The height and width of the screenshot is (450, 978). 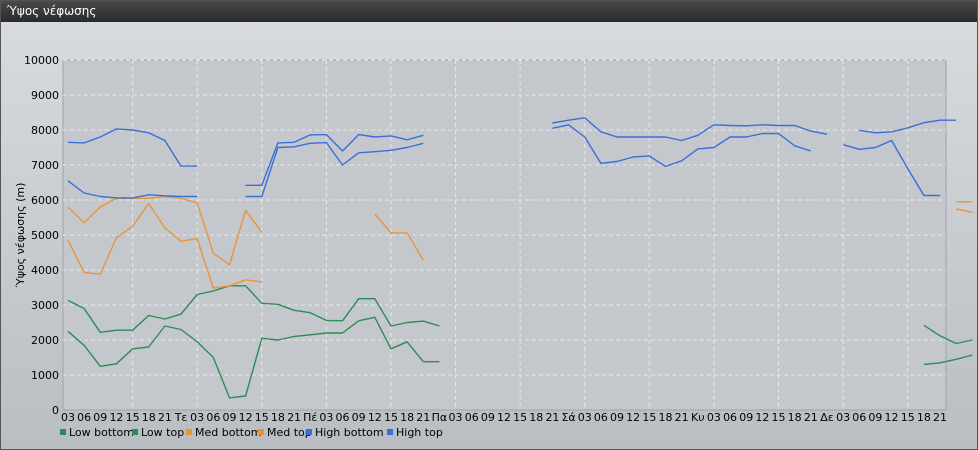 What do you see at coordinates (489, 11) in the screenshot?
I see `window-titlebar: Ύψος νέφωσης` at bounding box center [489, 11].